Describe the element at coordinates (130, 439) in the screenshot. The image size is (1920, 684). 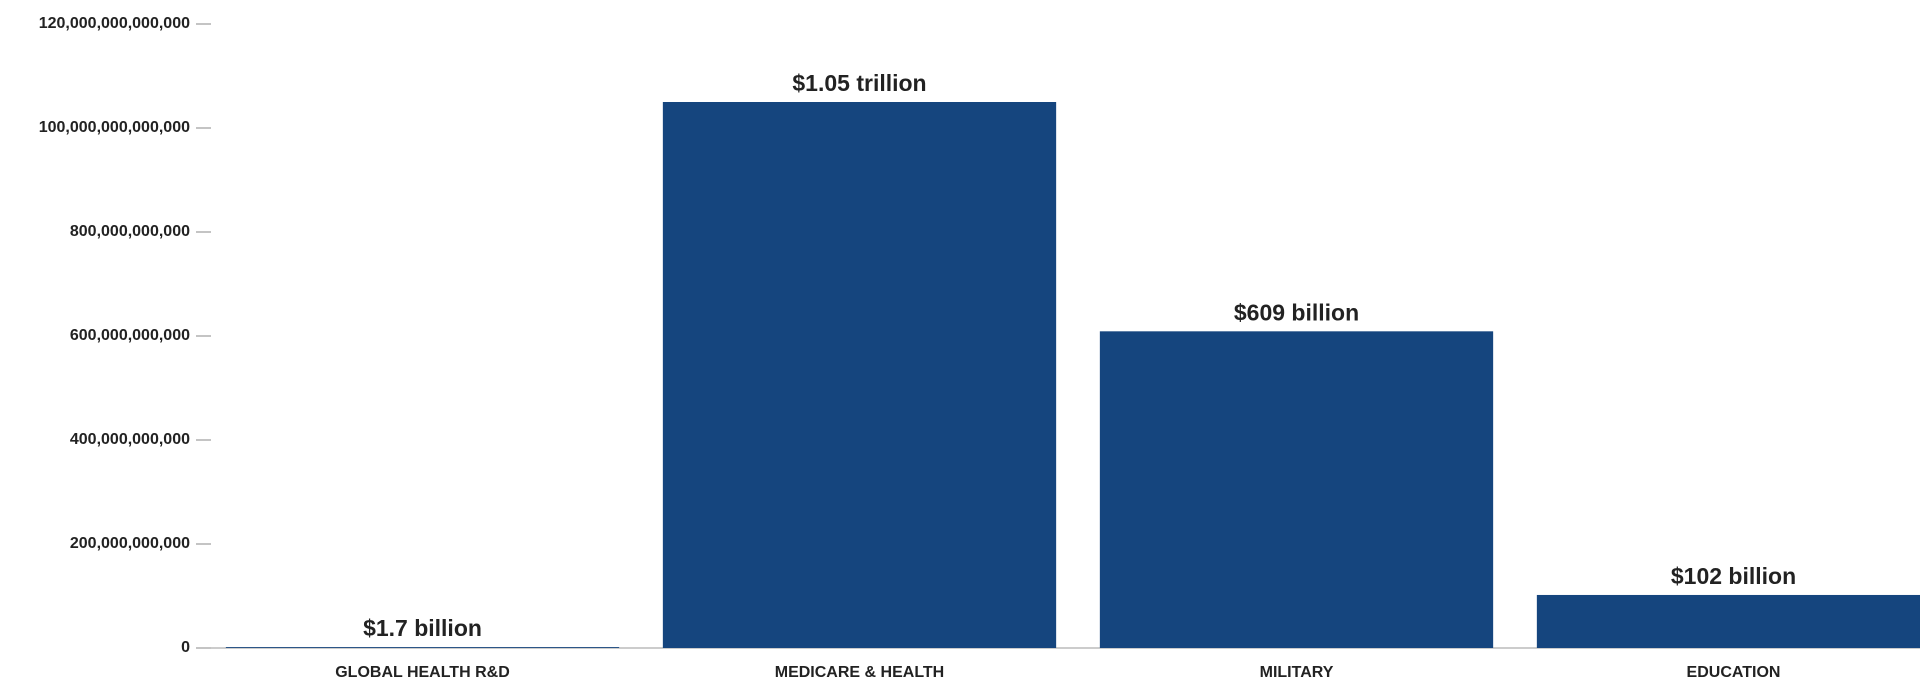
I see `y-tick-label: 400,000,000,000` at that location.